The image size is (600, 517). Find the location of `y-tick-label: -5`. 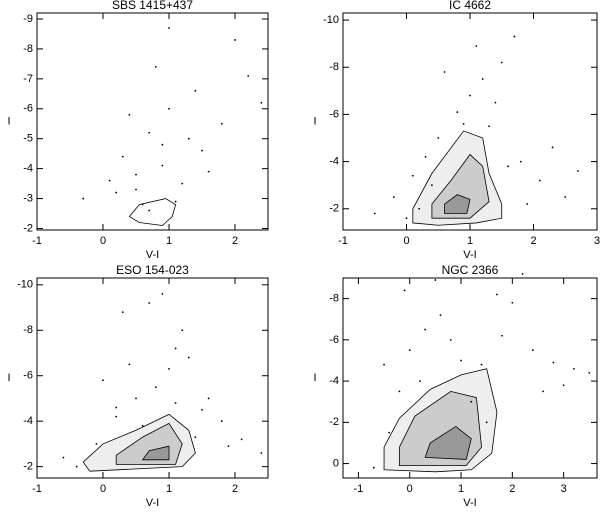

y-tick-label: -5 is located at coordinates (28, 139).